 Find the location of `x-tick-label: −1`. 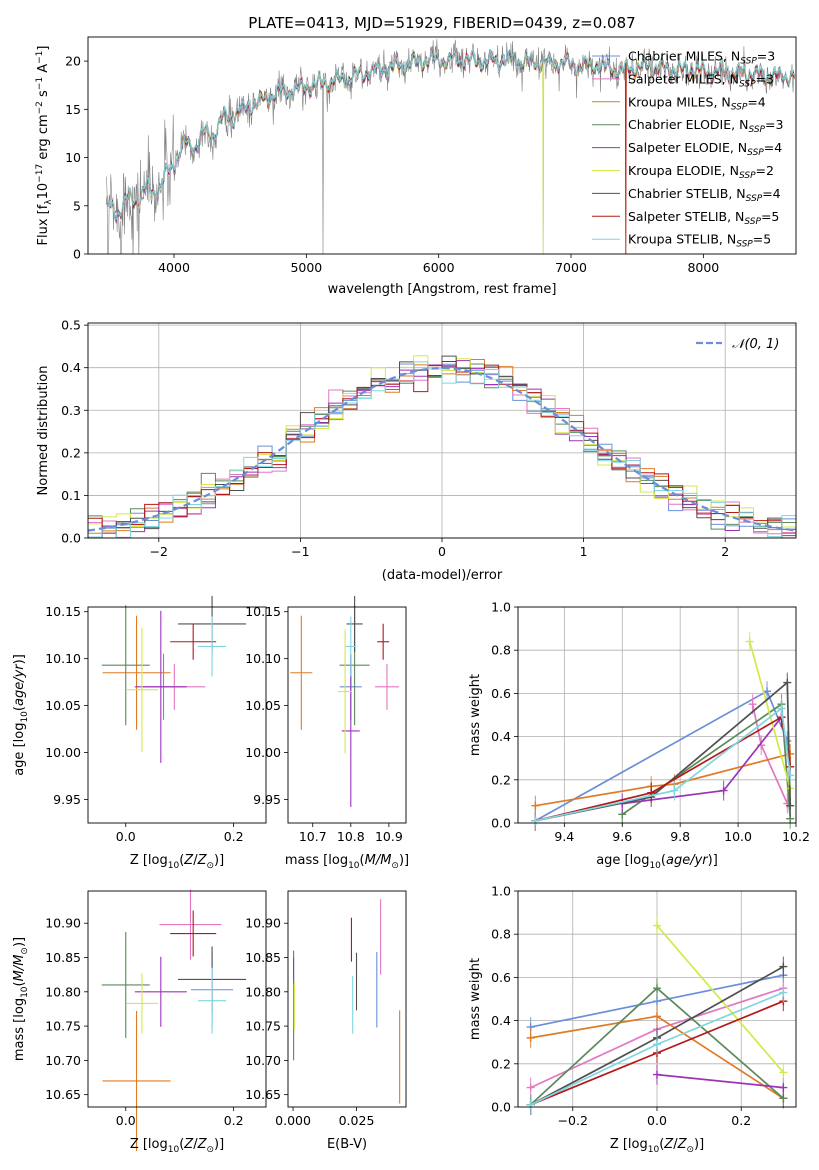

x-tick-label: −1 is located at coordinates (300, 551).